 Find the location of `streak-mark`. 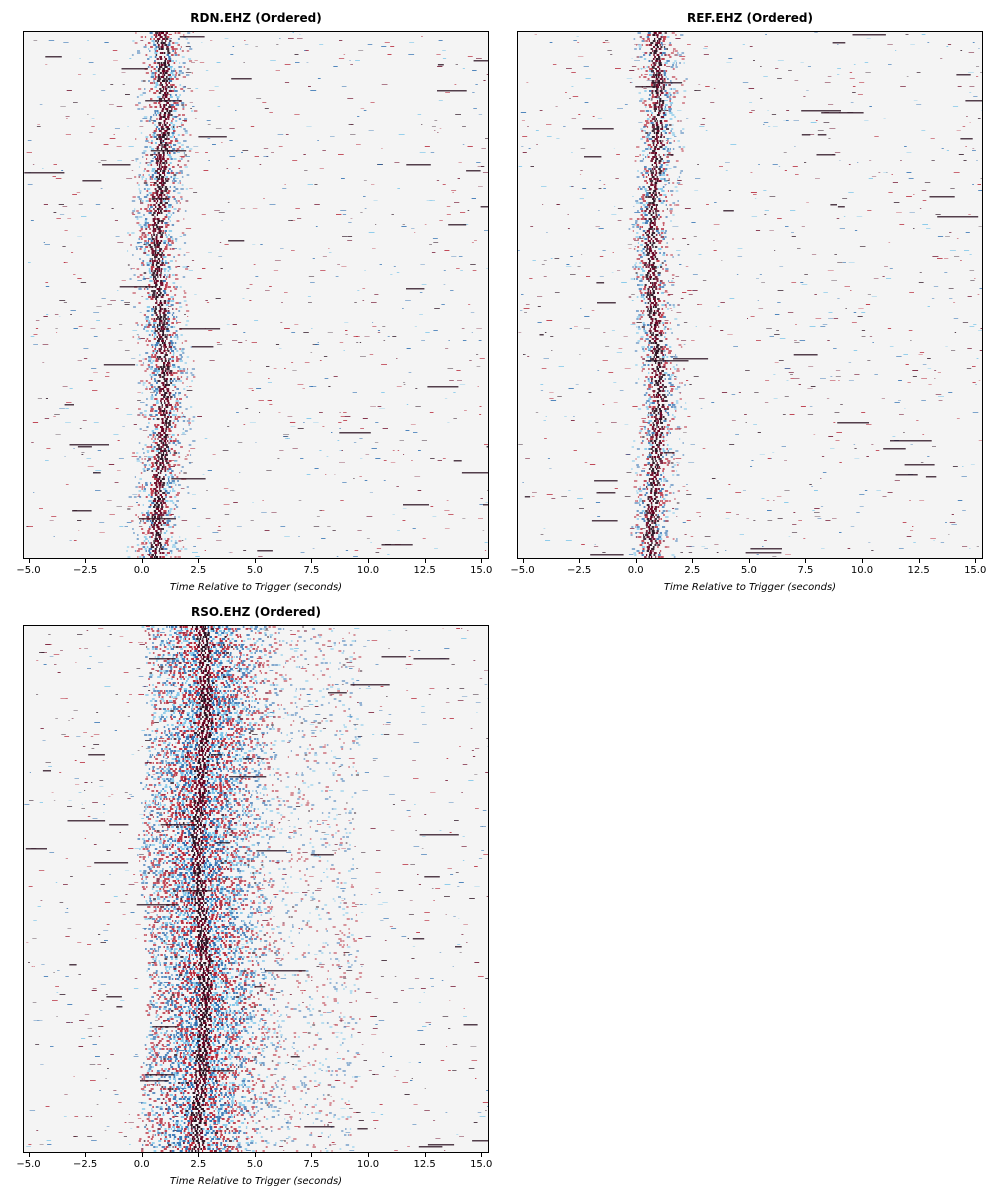

streak-mark is located at coordinates (89, 445).